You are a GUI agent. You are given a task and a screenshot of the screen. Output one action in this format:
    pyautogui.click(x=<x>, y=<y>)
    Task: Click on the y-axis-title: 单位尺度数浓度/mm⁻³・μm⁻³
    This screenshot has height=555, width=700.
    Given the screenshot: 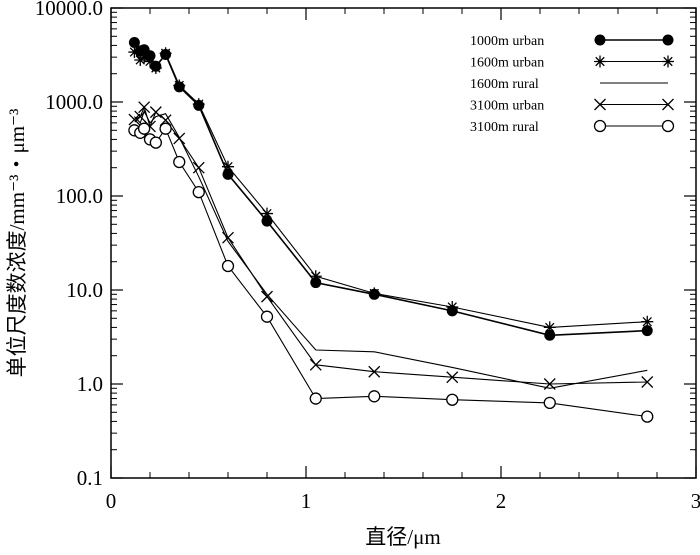 What is the action you would take?
    pyautogui.click(x=17, y=243)
    